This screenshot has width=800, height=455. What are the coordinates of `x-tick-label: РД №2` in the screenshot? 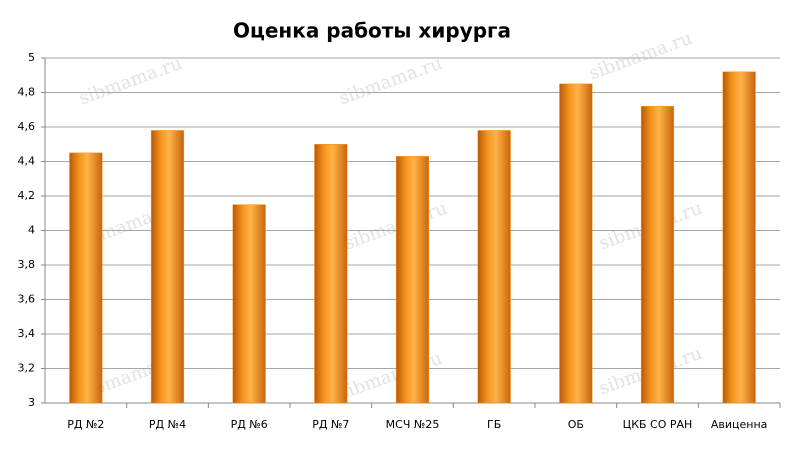 It's located at (85, 424).